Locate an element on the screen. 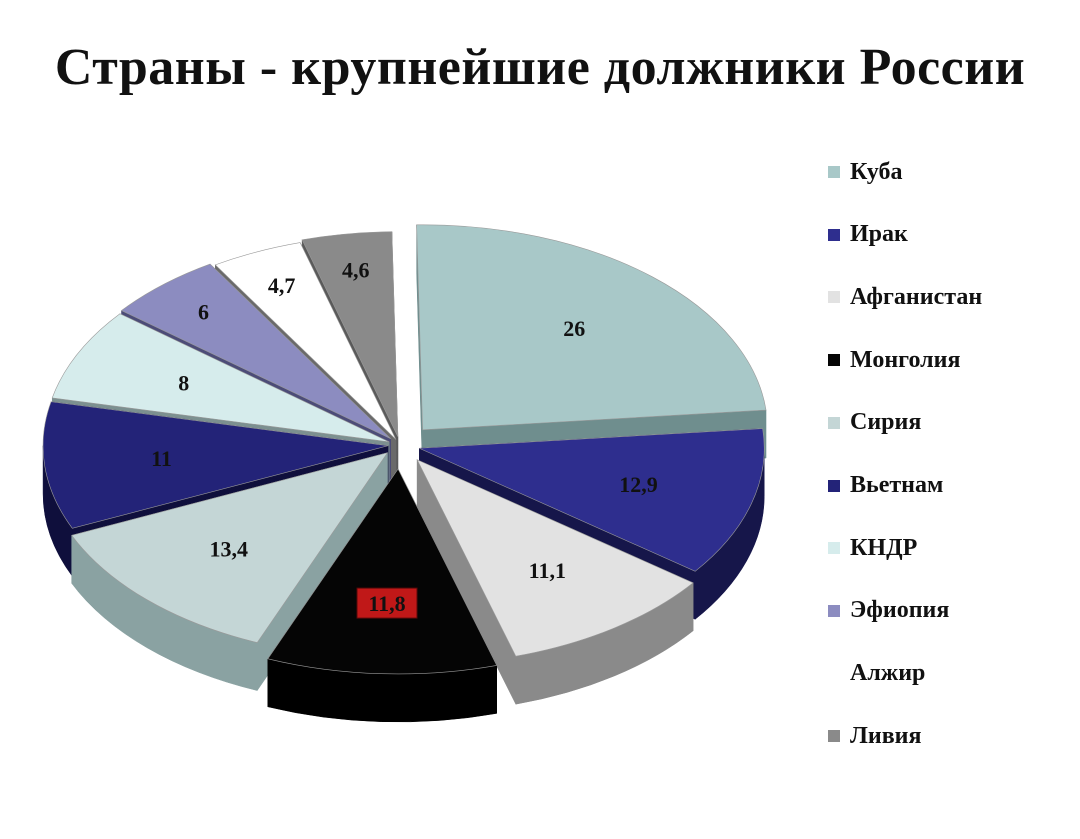  legend-item: КНДР is located at coordinates (872, 548).